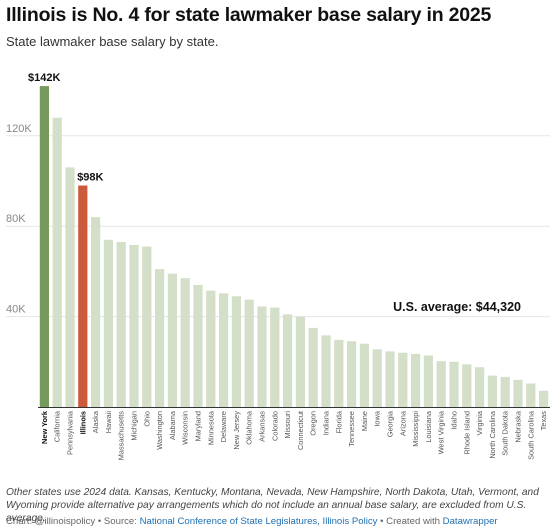 The width and height of the screenshot is (555, 531). I want to click on value-label-illinois: $98K, so click(90, 178).